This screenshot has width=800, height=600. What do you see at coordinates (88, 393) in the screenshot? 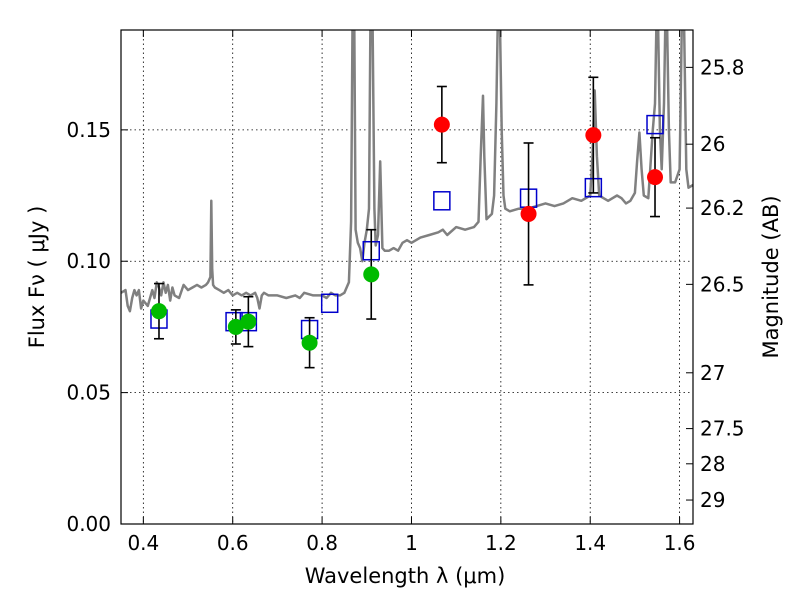
I see `y-tick-label: 0.05` at bounding box center [88, 393].